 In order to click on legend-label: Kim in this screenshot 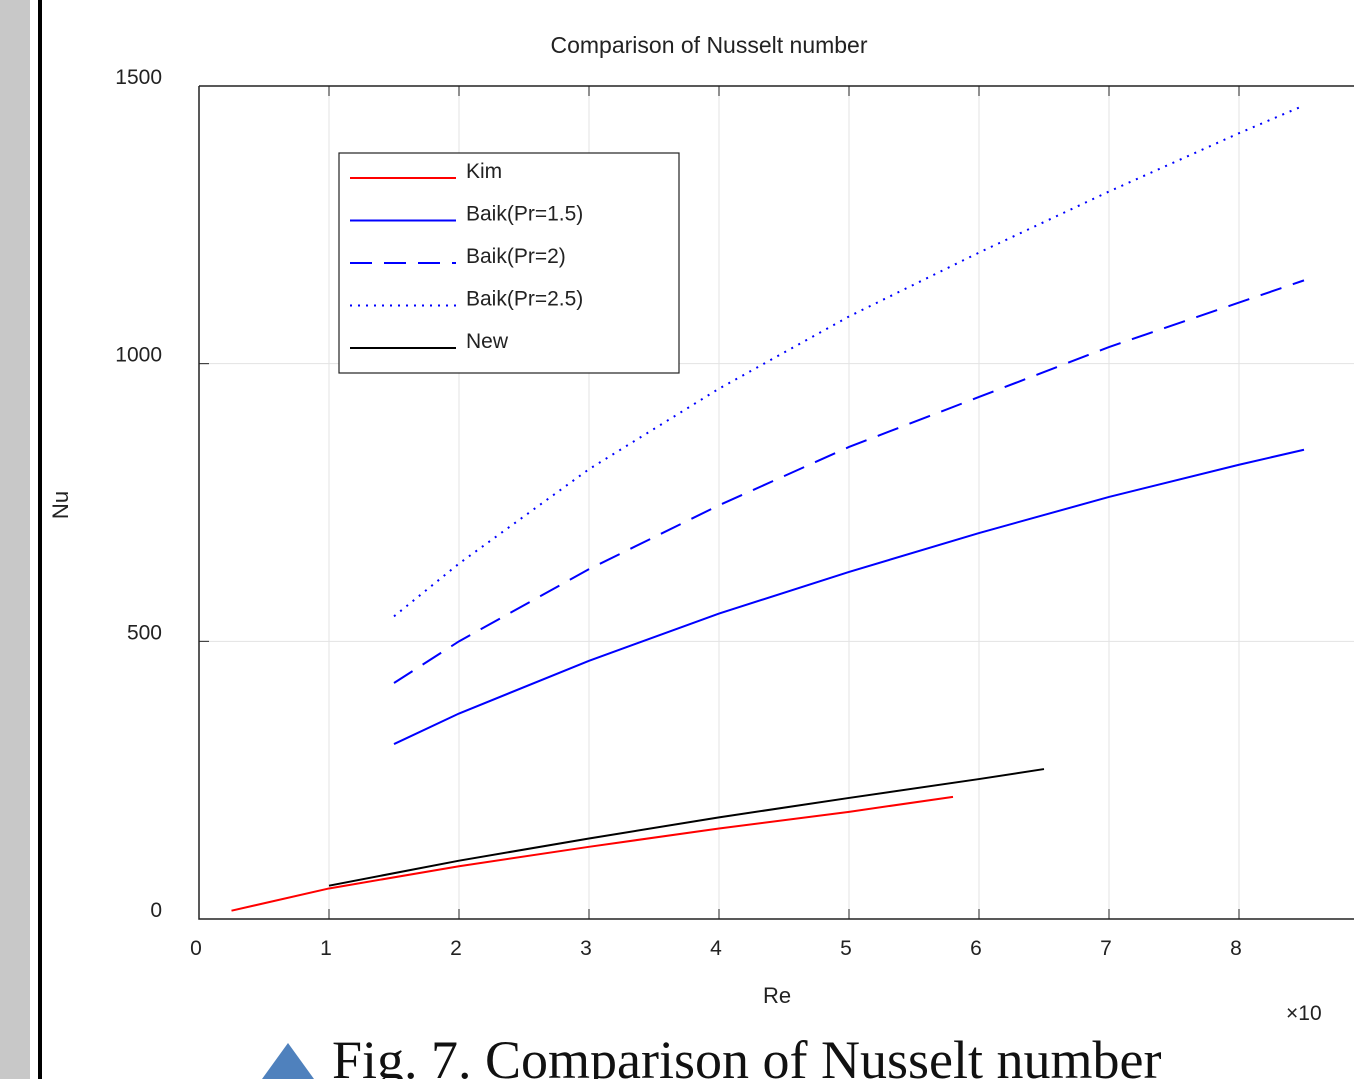, I will do `click(484, 171)`.